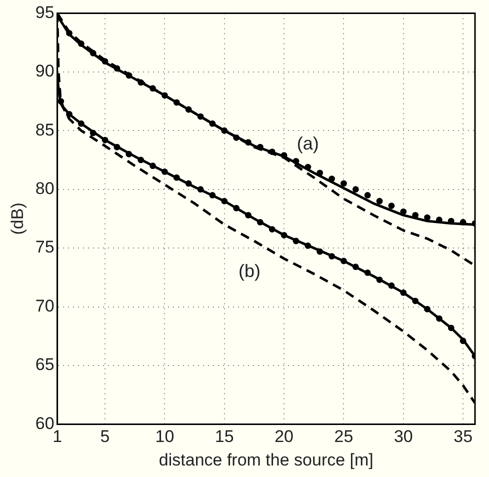  What do you see at coordinates (249, 271) in the screenshot?
I see `annotation: (b)` at bounding box center [249, 271].